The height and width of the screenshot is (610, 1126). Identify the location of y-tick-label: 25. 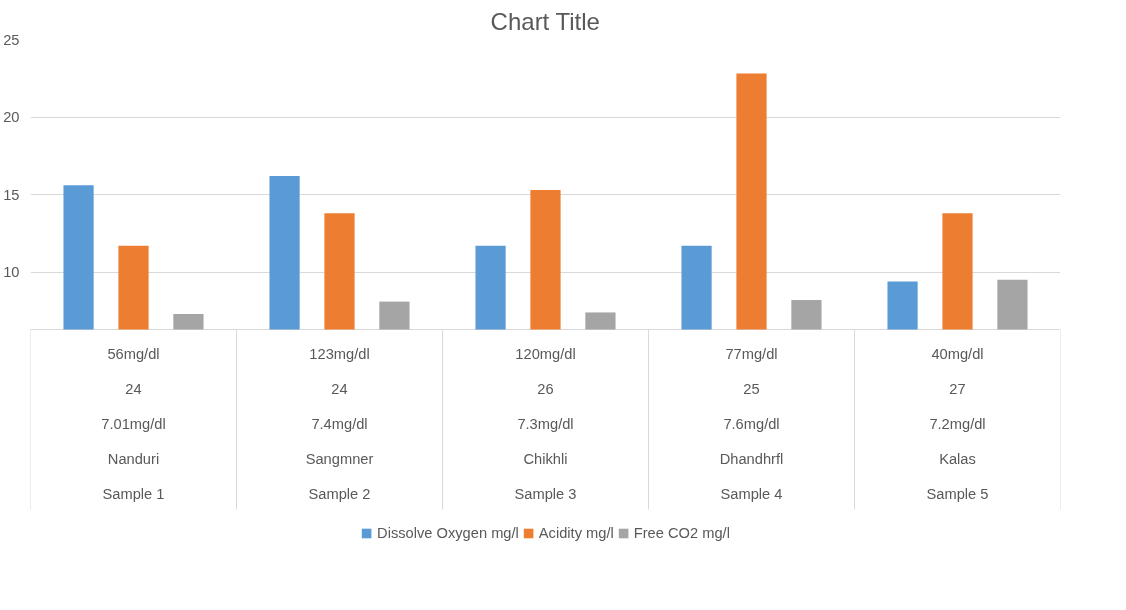
(11, 39).